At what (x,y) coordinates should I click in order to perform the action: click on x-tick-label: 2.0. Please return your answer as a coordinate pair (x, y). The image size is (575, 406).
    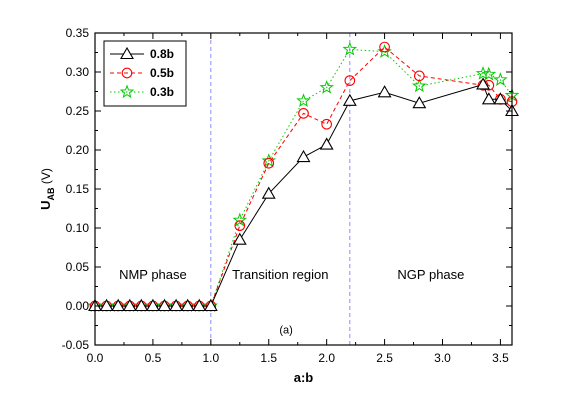
    Looking at the image, I should click on (326, 358).